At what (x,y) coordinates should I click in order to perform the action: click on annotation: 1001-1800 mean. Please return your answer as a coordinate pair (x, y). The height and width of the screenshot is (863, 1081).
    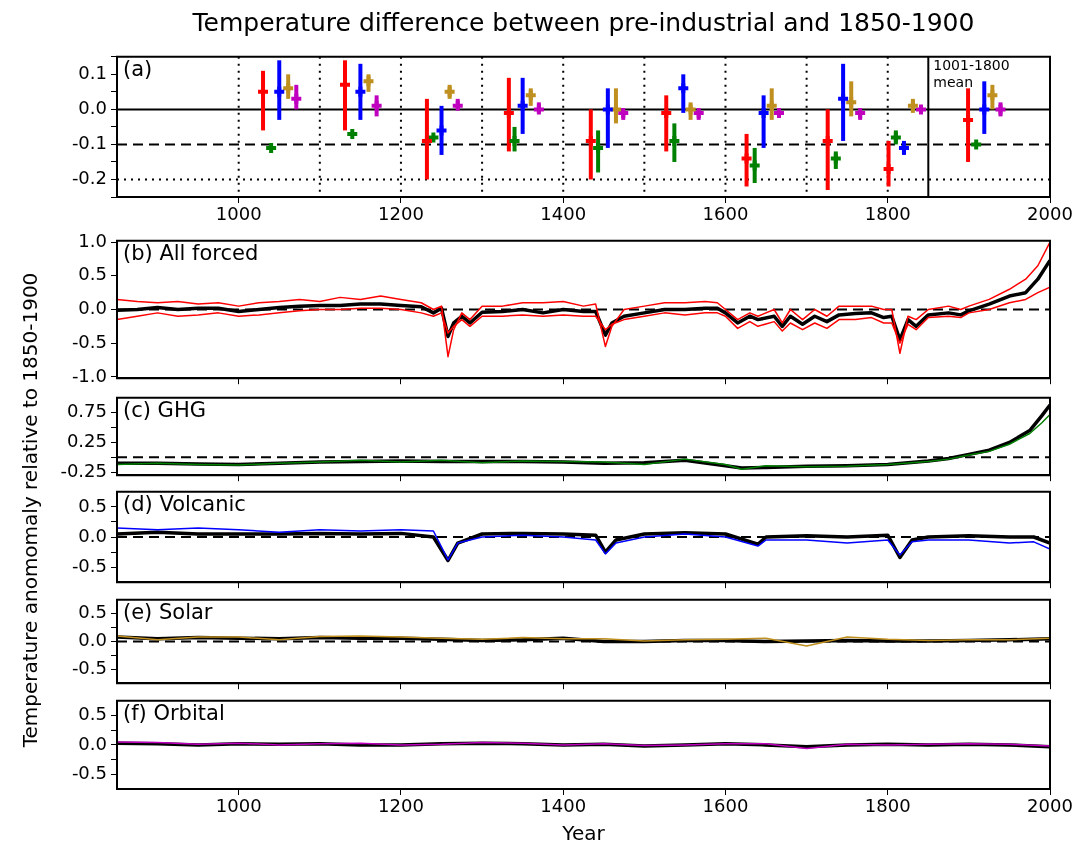
    Looking at the image, I should click on (971, 74).